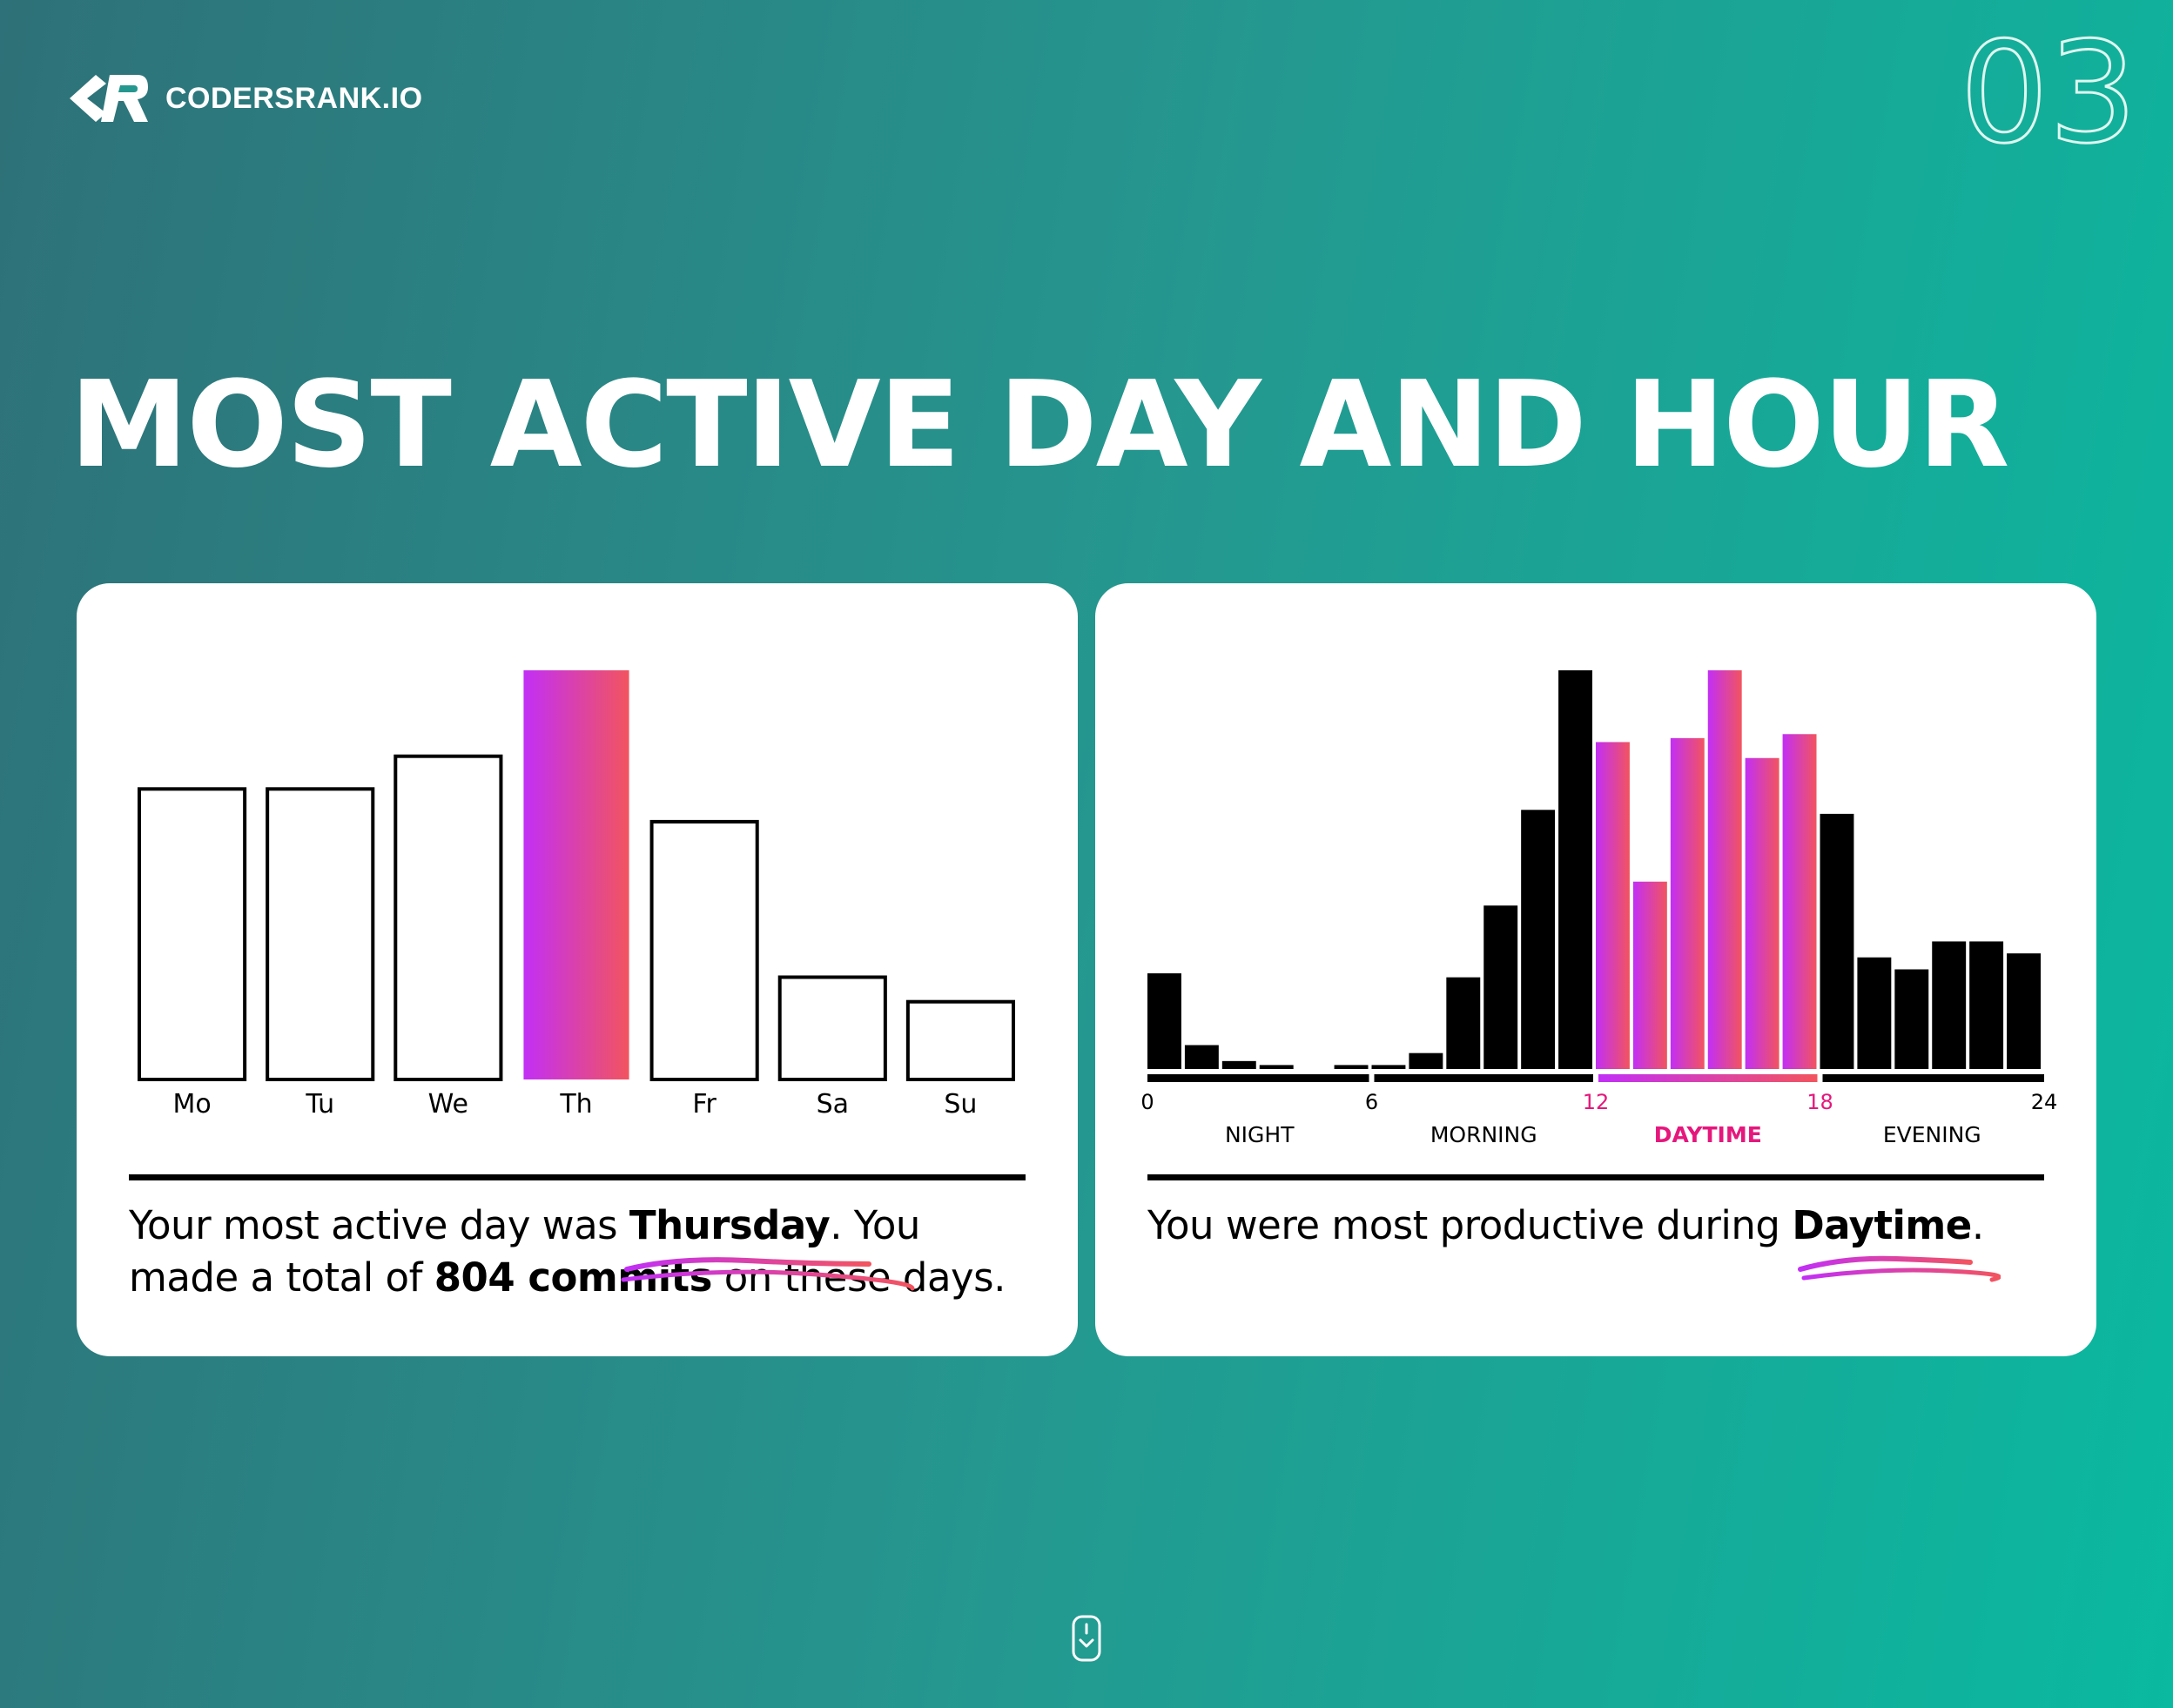 Image resolution: width=2173 pixels, height=1708 pixels. I want to click on day-tick-label: Su, so click(961, 1104).